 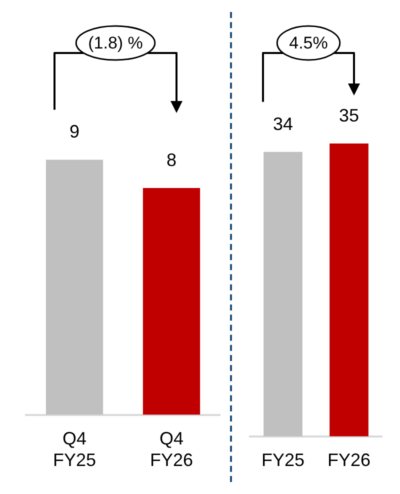 What do you see at coordinates (283, 460) in the screenshot?
I see `x-tick-label: FY25` at bounding box center [283, 460].